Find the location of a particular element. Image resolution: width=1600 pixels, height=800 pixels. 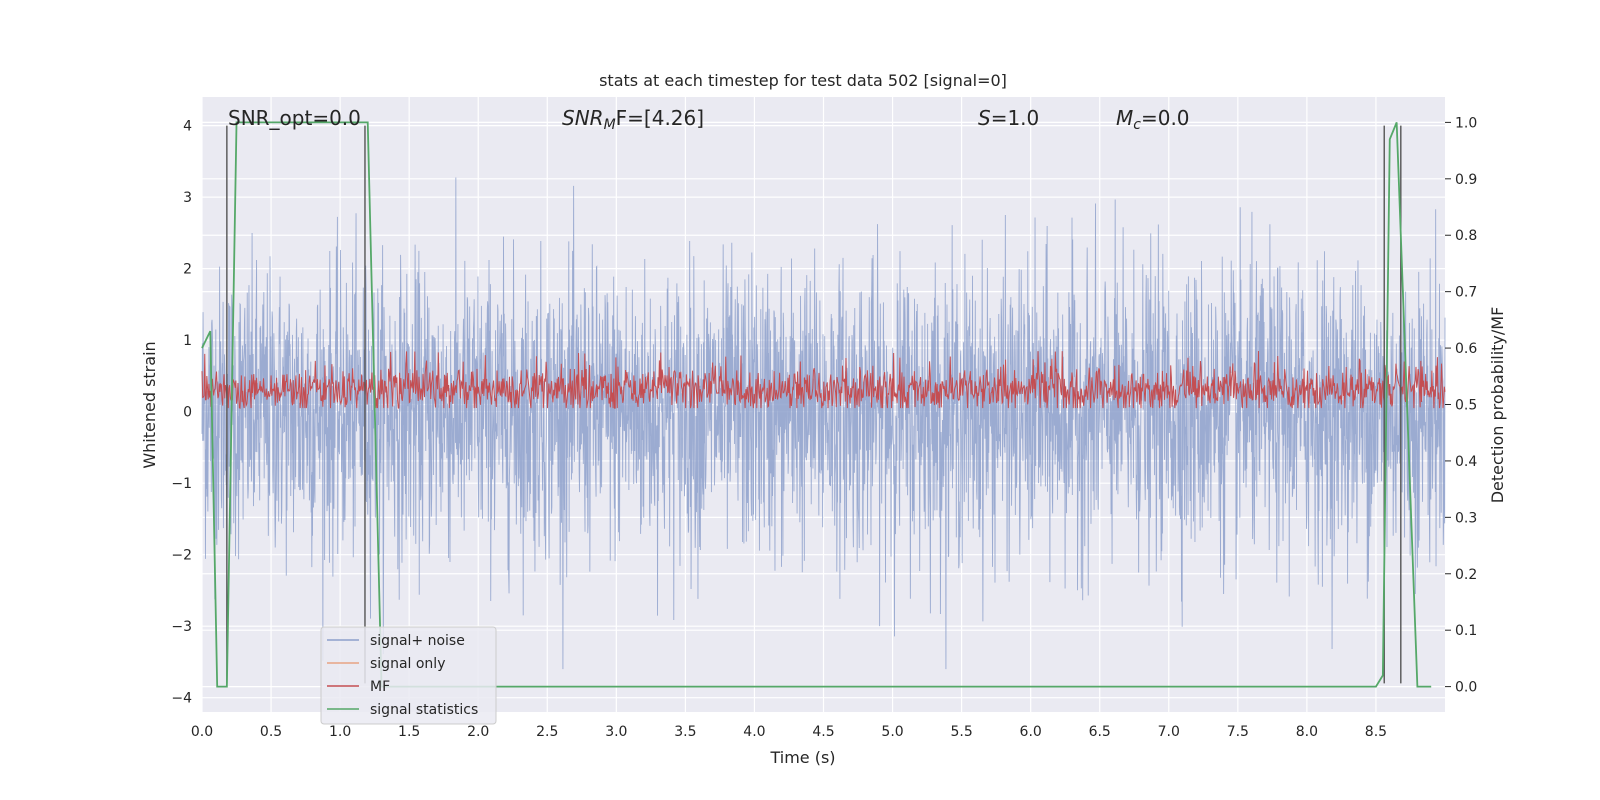

y-tick-label: −4 is located at coordinates (181, 699).